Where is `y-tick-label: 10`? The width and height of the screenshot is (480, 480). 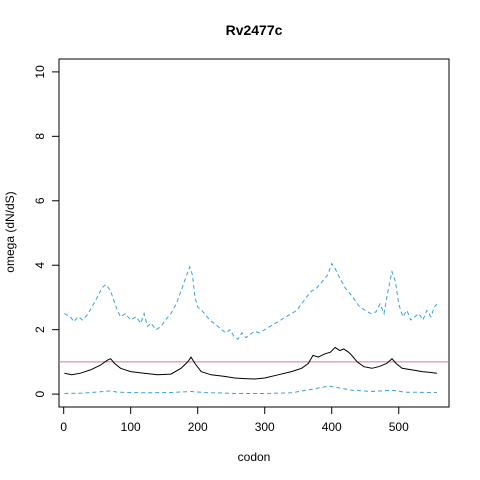
y-tick-label: 10 is located at coordinates (40, 72).